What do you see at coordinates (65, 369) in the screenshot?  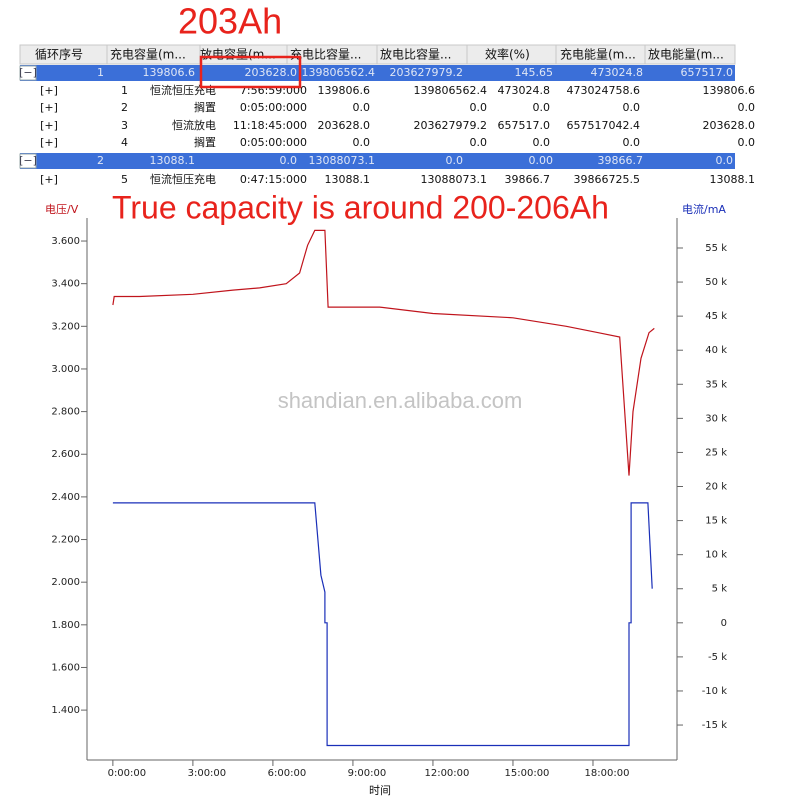 I see `y-tick-label: 3.000` at bounding box center [65, 369].